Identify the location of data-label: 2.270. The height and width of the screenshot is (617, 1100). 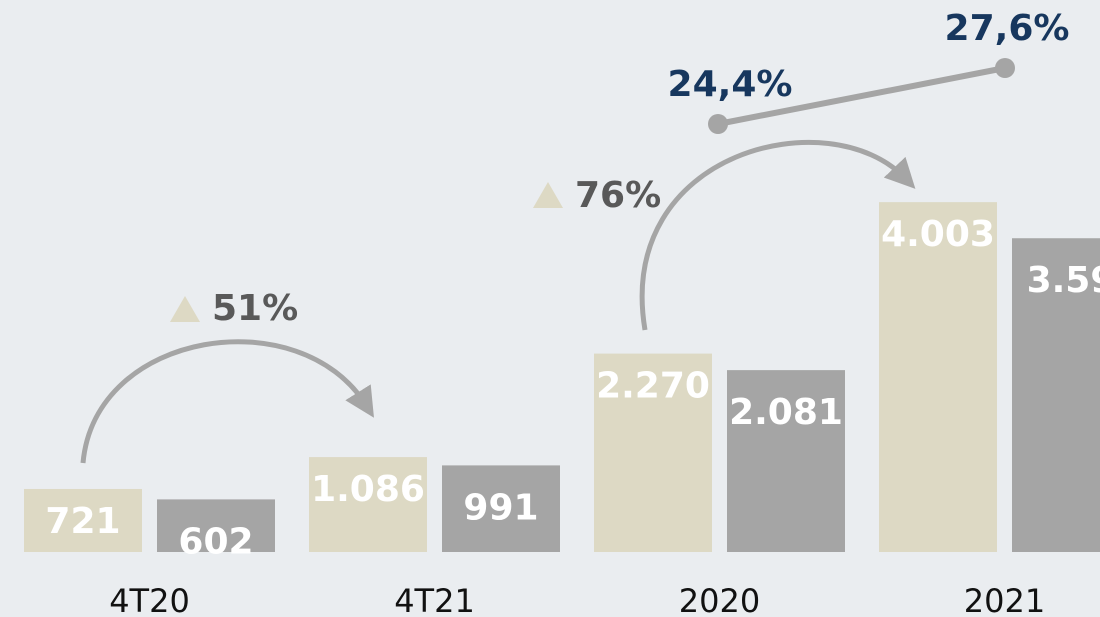
(653, 386).